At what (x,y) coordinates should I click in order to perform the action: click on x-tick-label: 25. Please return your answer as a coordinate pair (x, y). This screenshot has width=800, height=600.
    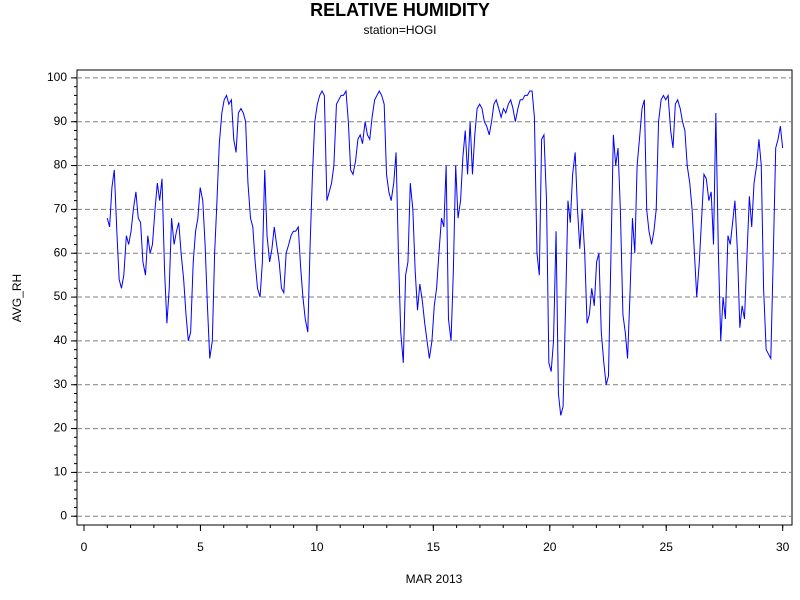
    Looking at the image, I should click on (667, 547).